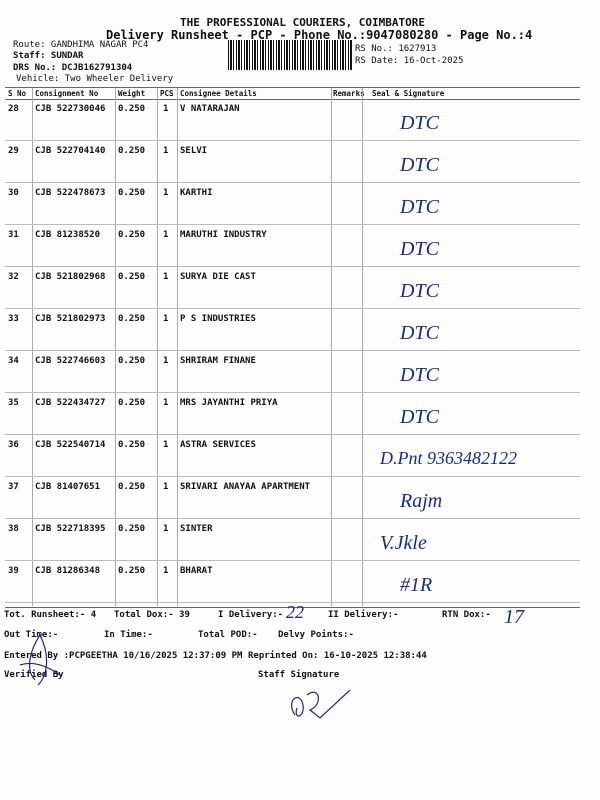 The height and width of the screenshot is (800, 600). What do you see at coordinates (152, 615) in the screenshot?
I see `total-dox: Total Dox:- 39` at bounding box center [152, 615].